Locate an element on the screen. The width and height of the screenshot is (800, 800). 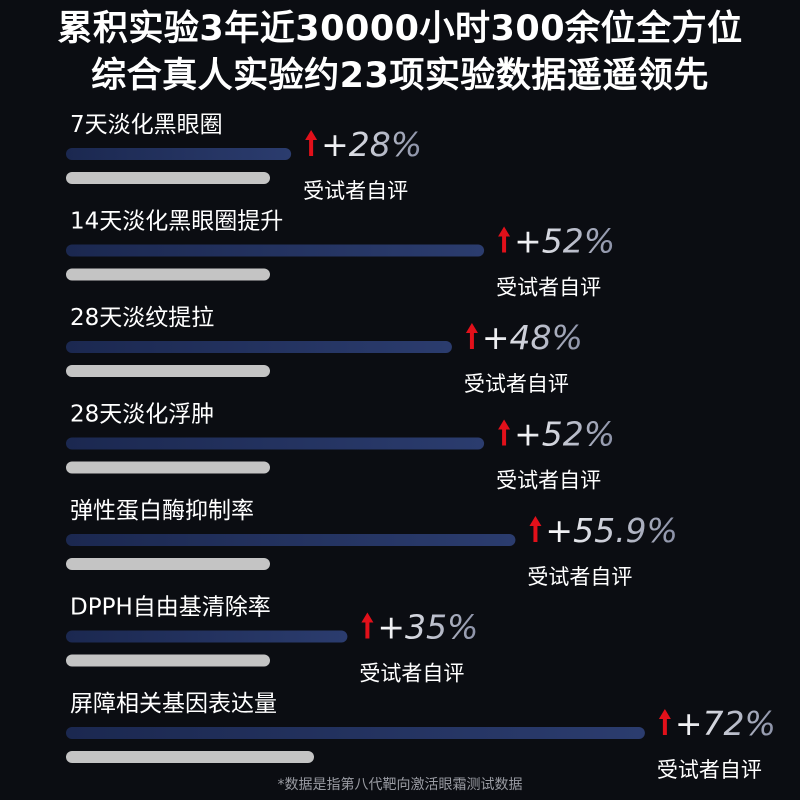
chart-row: 28天淡化浮肿 +52% 受试者自评 is located at coordinates (340, 447).